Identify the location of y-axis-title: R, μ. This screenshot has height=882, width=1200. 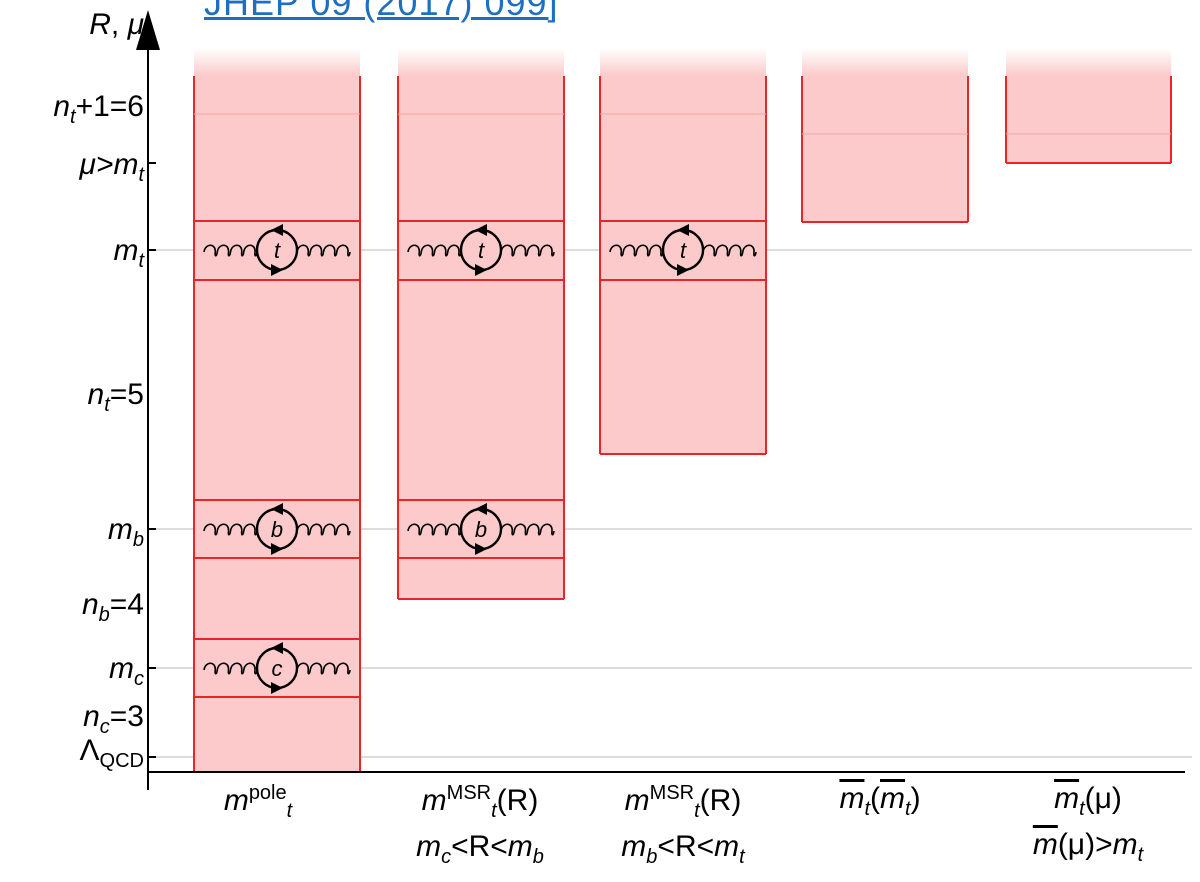
(116, 25).